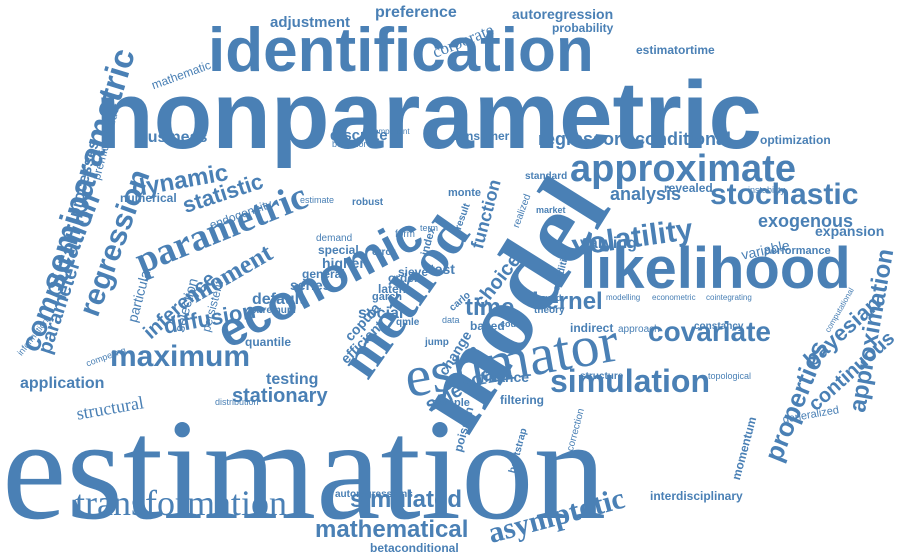 The width and height of the screenshot is (900, 556). Describe the element at coordinates (268, 342) in the screenshot. I see `word-quantile: quantile` at that location.